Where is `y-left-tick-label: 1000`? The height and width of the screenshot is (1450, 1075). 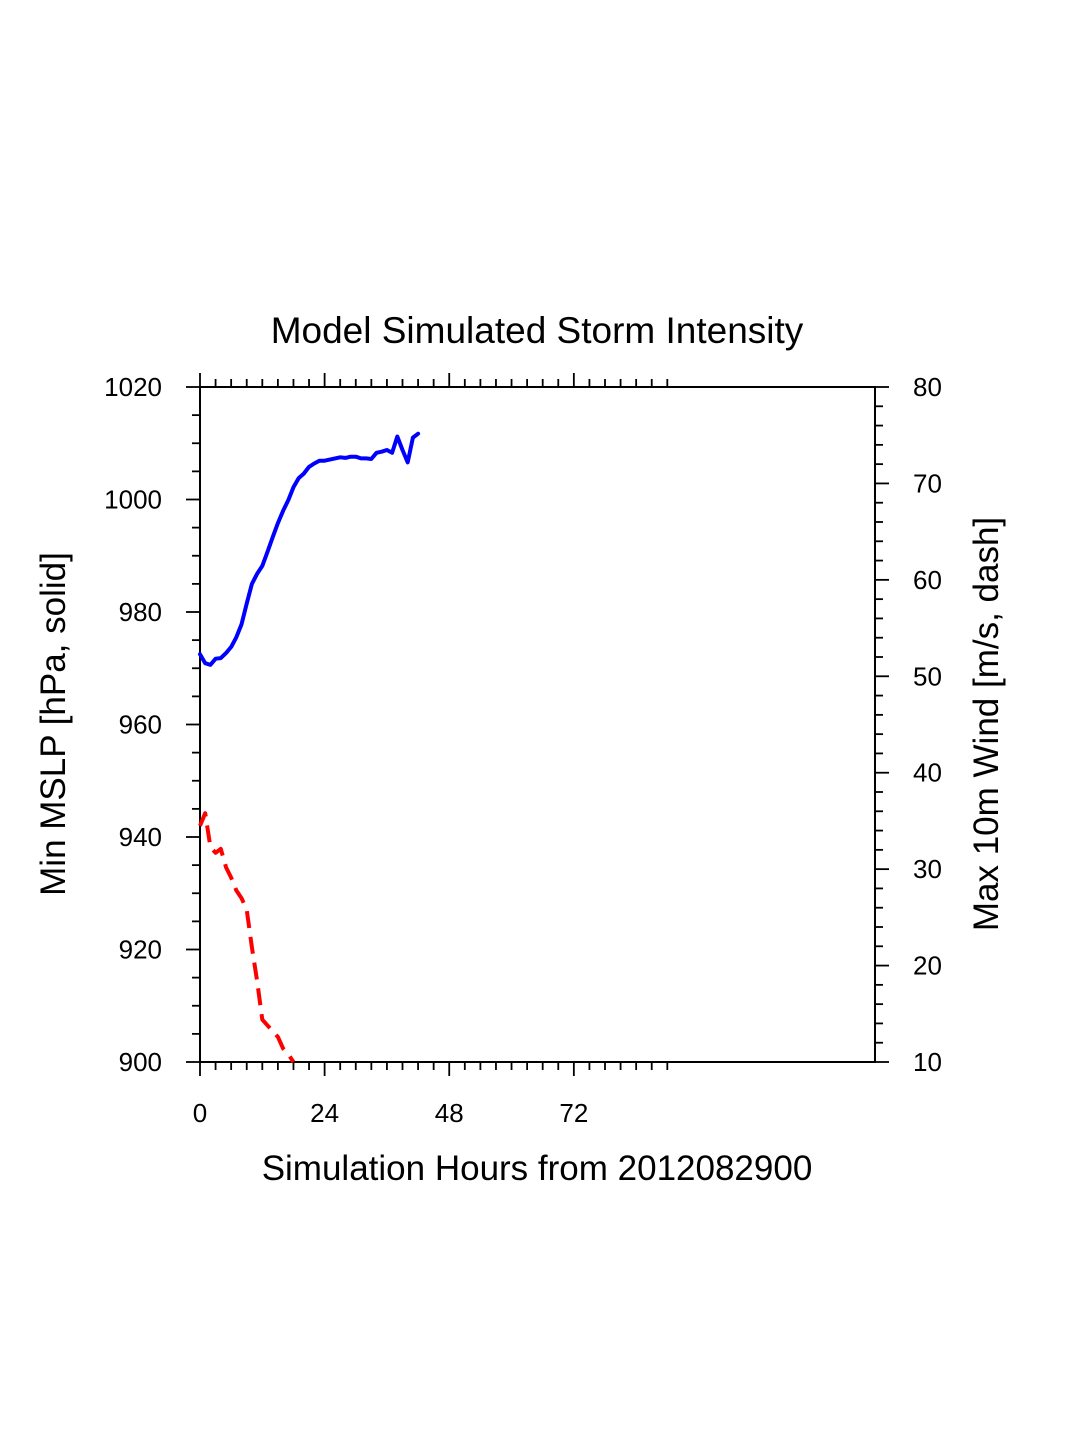 y-left-tick-label: 1000 is located at coordinates (133, 500).